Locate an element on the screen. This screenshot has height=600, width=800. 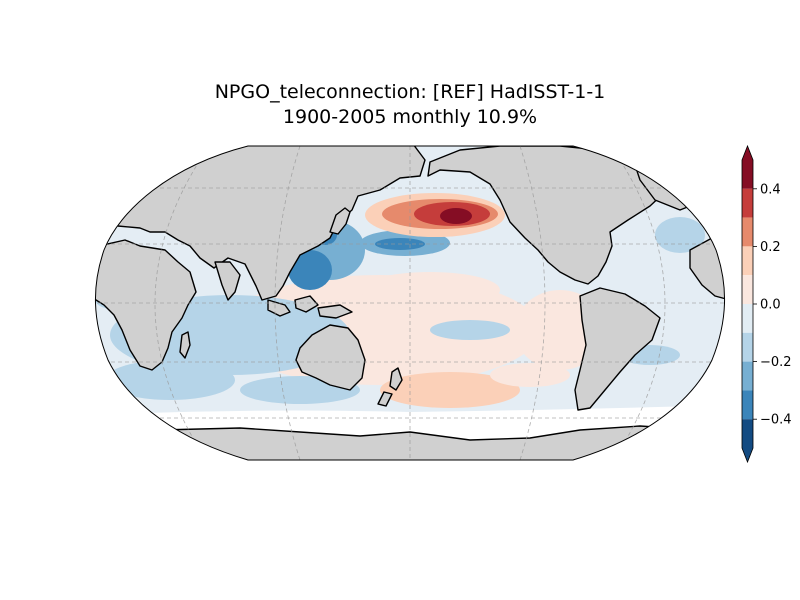
new-zealand-land is located at coordinates (390, 387).